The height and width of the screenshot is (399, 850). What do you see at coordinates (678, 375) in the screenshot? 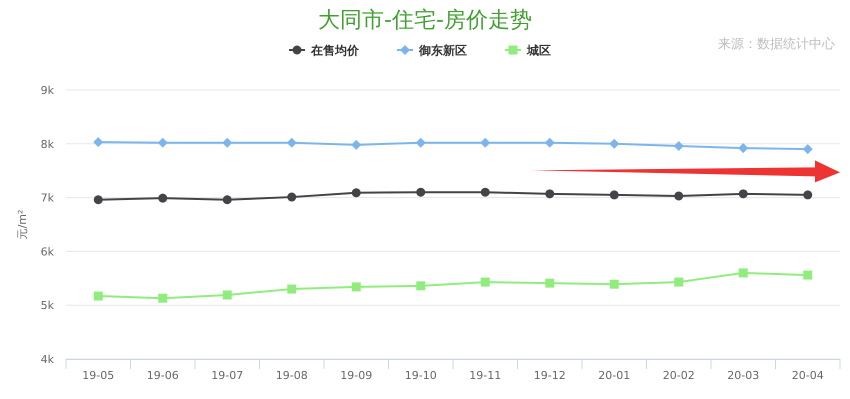
I see `x-tick-label: 20-02` at bounding box center [678, 375].